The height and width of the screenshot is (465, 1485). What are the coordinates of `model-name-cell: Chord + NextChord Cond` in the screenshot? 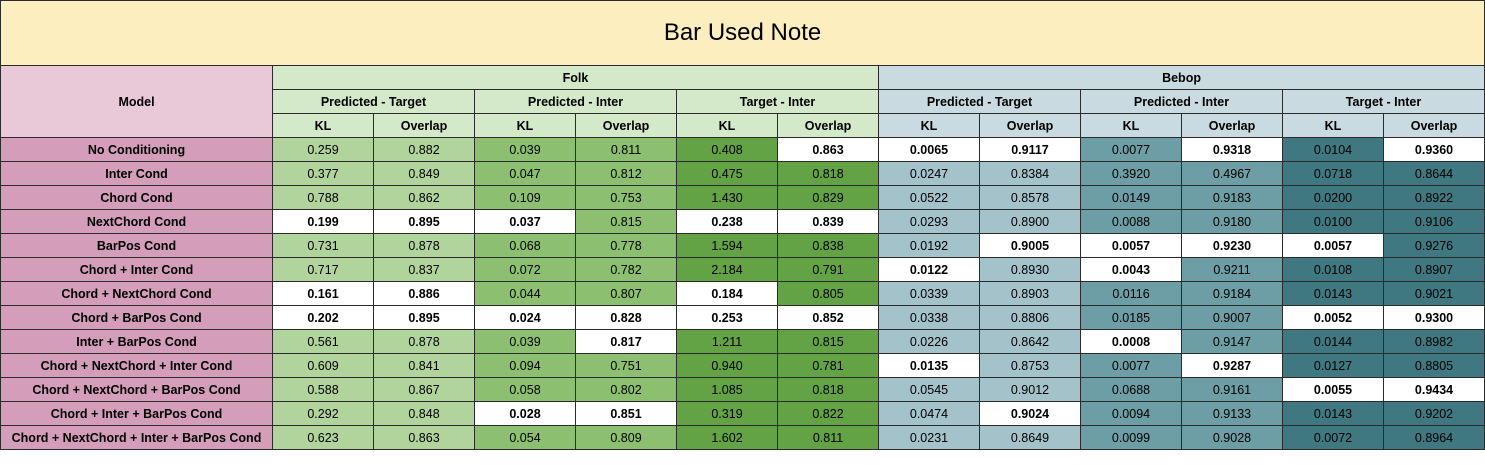 It's located at (136, 293).